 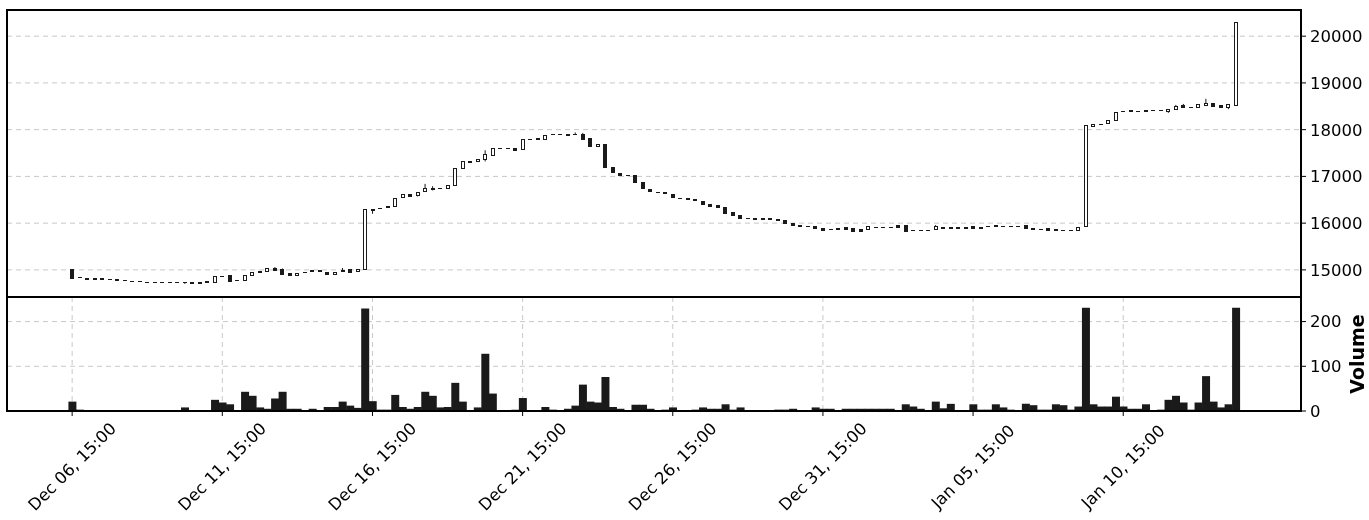 I want to click on y-tick-label: 15000, so click(x=1336, y=270).